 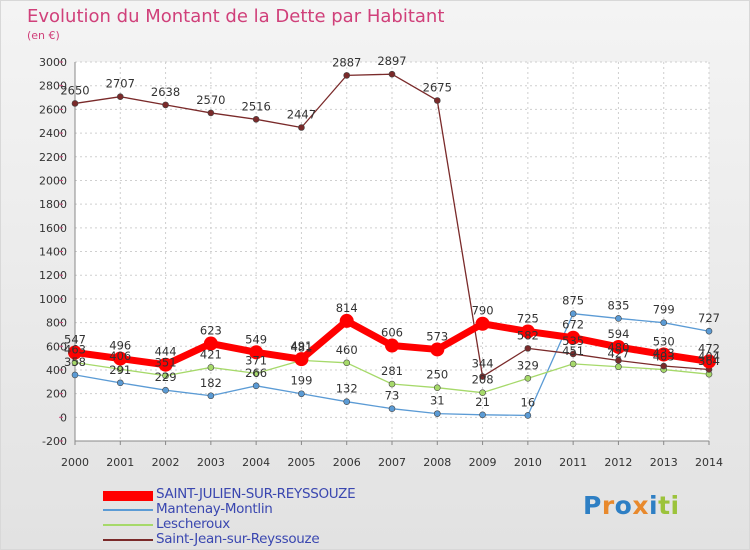 What do you see at coordinates (166, 352) in the screenshot?
I see `data-label: 444` at bounding box center [166, 352].